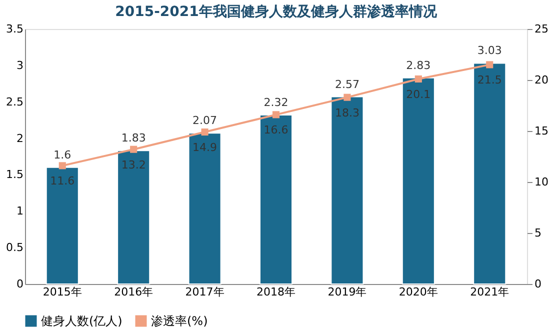  Describe the element at coordinates (204, 292) in the screenshot. I see `x-tick-label: 2017年` at that location.